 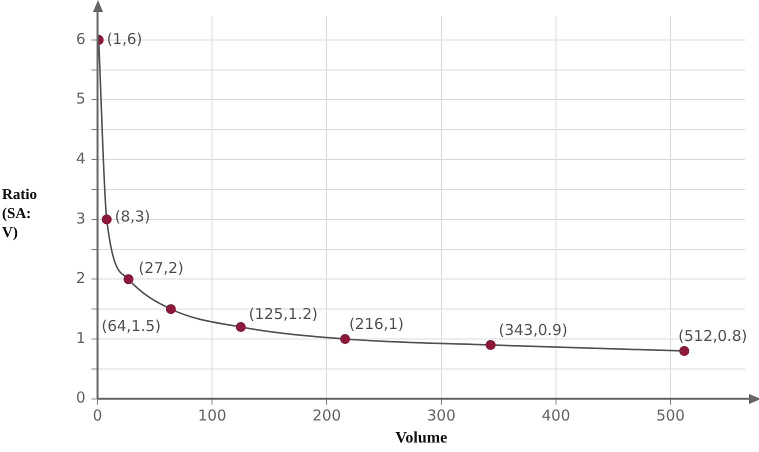 What do you see at coordinates (124, 39) in the screenshot?
I see `annotation: (1,6)` at bounding box center [124, 39].